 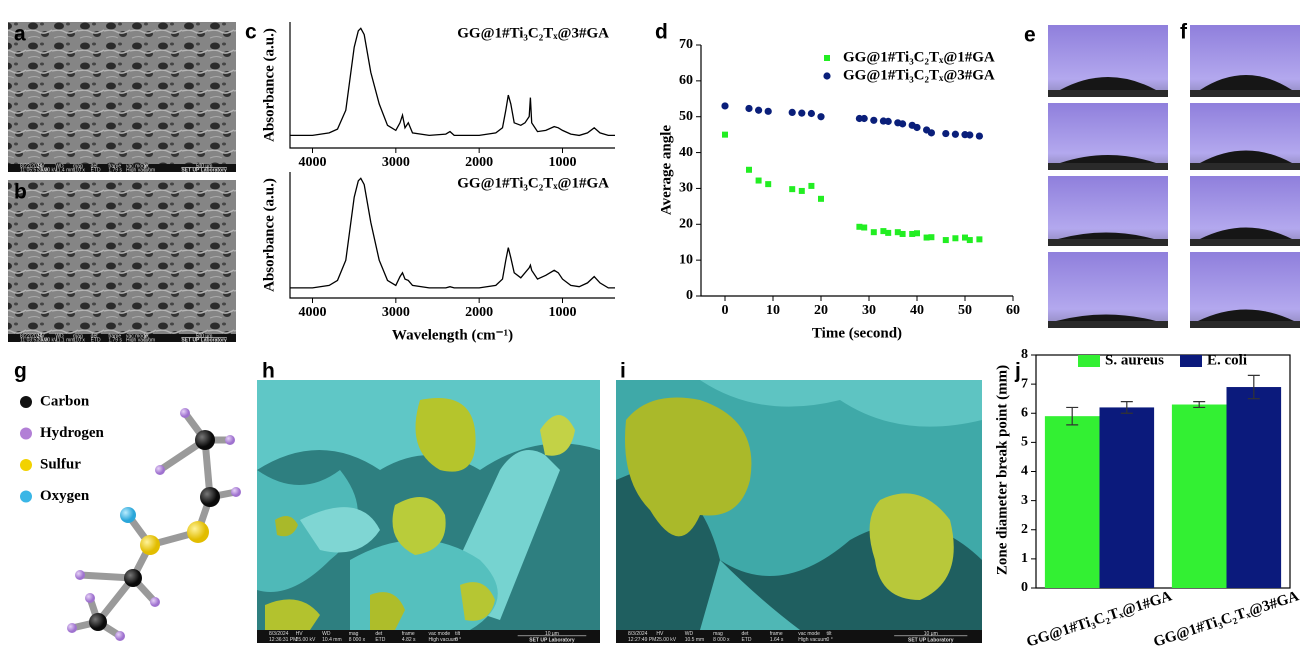 I want to click on x-tick-label: GG@1#Ti₃C₂Tₓ@3#GA, so click(x=1226, y=619).